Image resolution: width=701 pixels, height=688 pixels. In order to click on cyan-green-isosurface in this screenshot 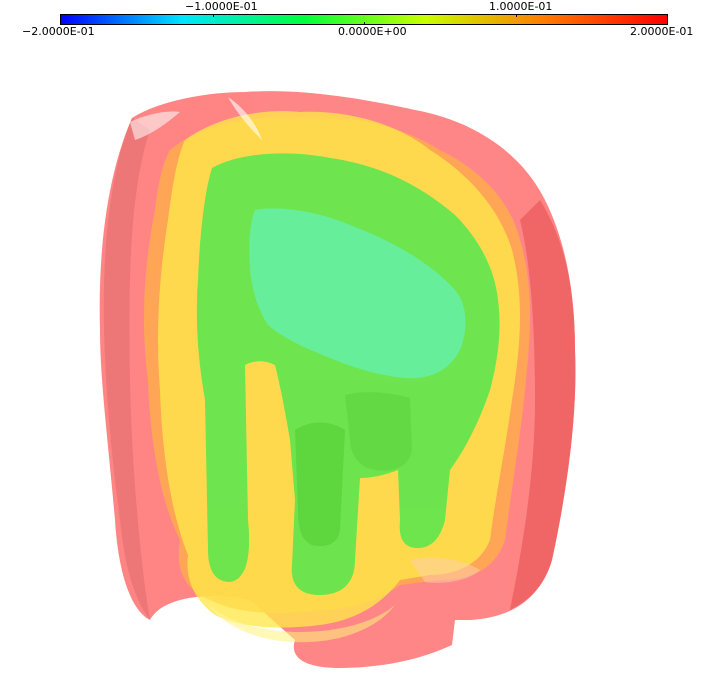, I will do `click(357, 293)`.